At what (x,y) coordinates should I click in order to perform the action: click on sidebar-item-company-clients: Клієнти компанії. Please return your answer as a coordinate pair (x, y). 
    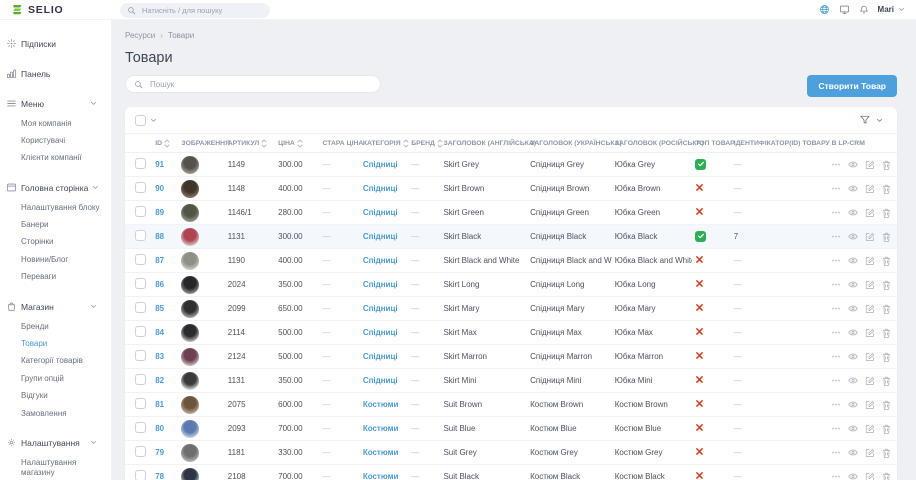
    Looking at the image, I should click on (51, 158).